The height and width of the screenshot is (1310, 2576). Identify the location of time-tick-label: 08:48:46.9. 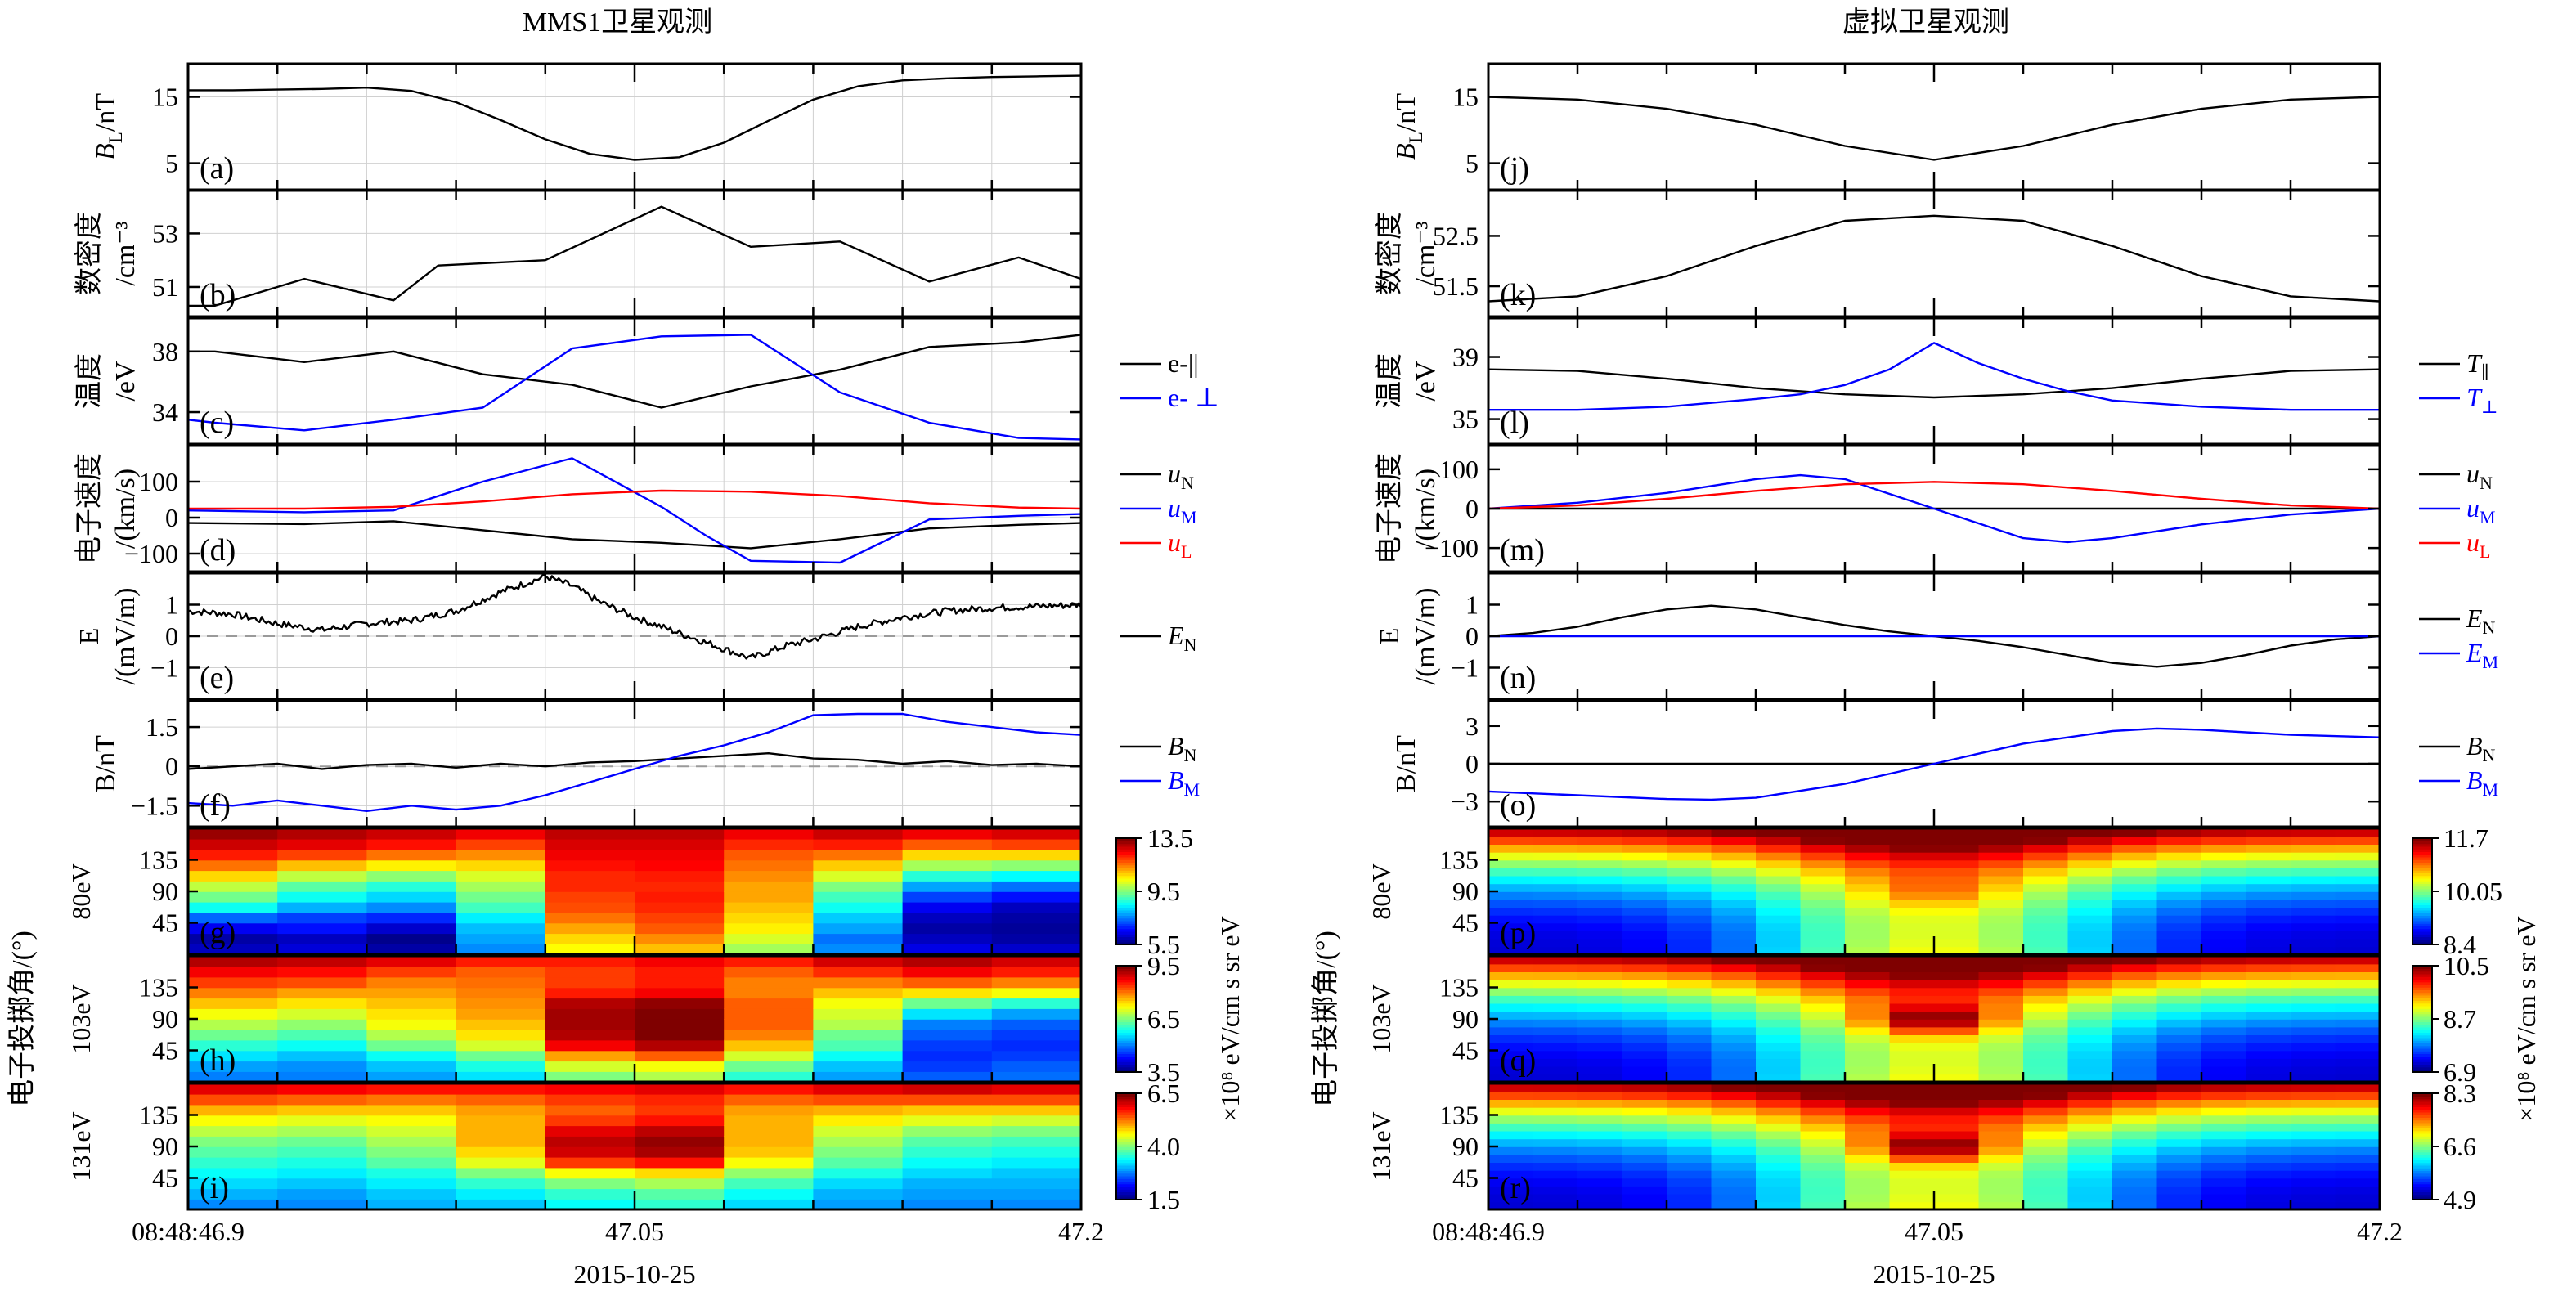
(188, 1232).